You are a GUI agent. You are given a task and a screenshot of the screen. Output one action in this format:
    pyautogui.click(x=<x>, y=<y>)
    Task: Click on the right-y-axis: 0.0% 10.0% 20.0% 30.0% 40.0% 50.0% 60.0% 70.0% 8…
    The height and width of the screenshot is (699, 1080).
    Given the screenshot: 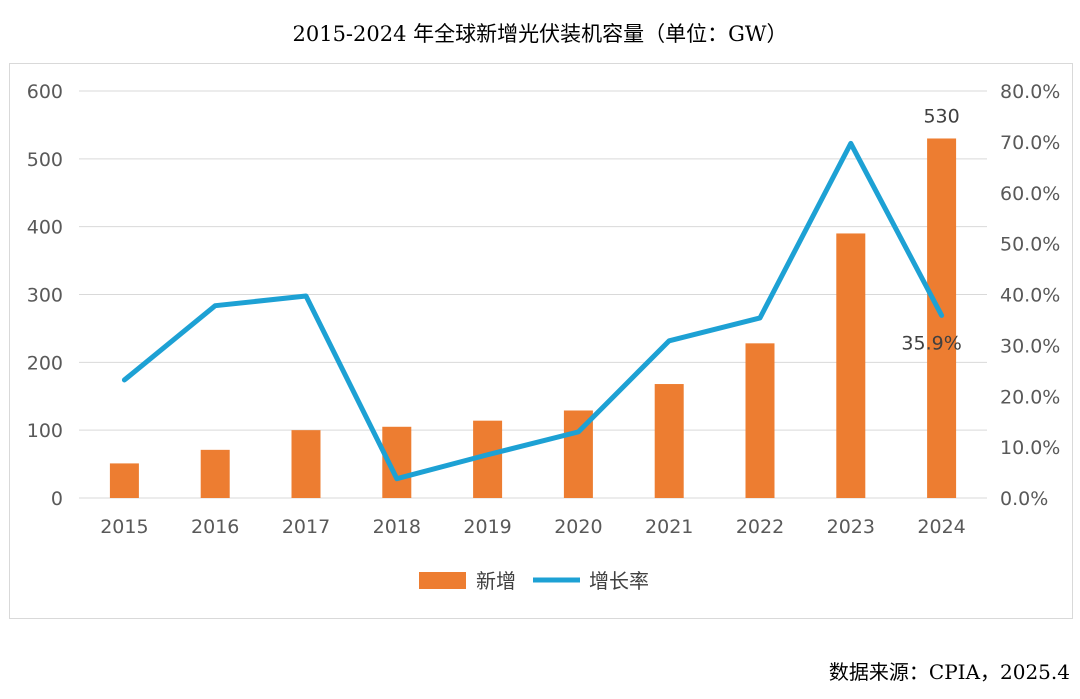 What is the action you would take?
    pyautogui.click(x=1030, y=295)
    